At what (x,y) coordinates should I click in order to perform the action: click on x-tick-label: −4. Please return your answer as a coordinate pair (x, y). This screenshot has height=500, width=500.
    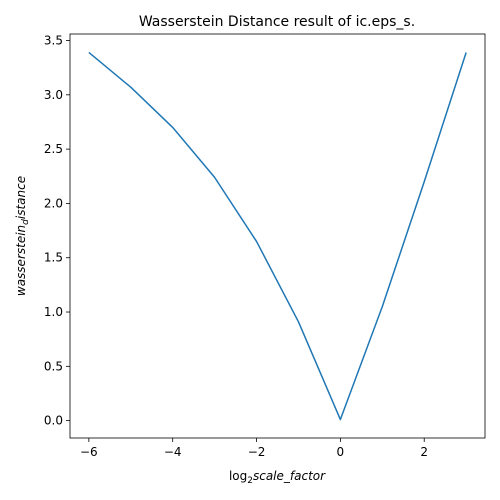
    Looking at the image, I should click on (173, 452).